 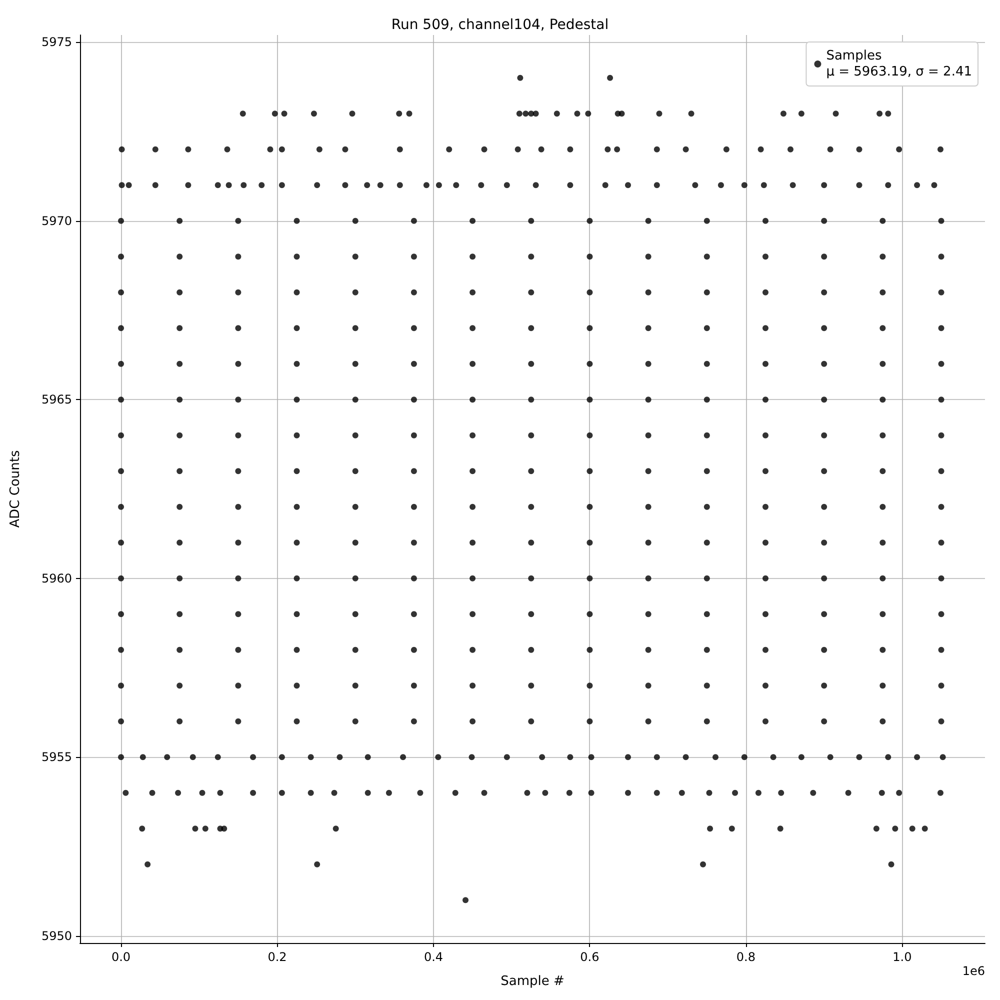 What do you see at coordinates (974, 971) in the screenshot?
I see `text: 1e6` at bounding box center [974, 971].